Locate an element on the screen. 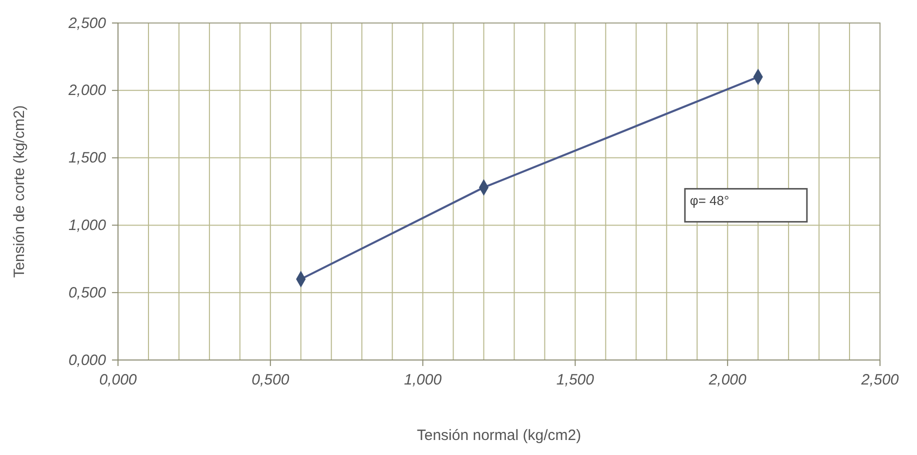  x-tick-label: 1,500 is located at coordinates (575, 380).